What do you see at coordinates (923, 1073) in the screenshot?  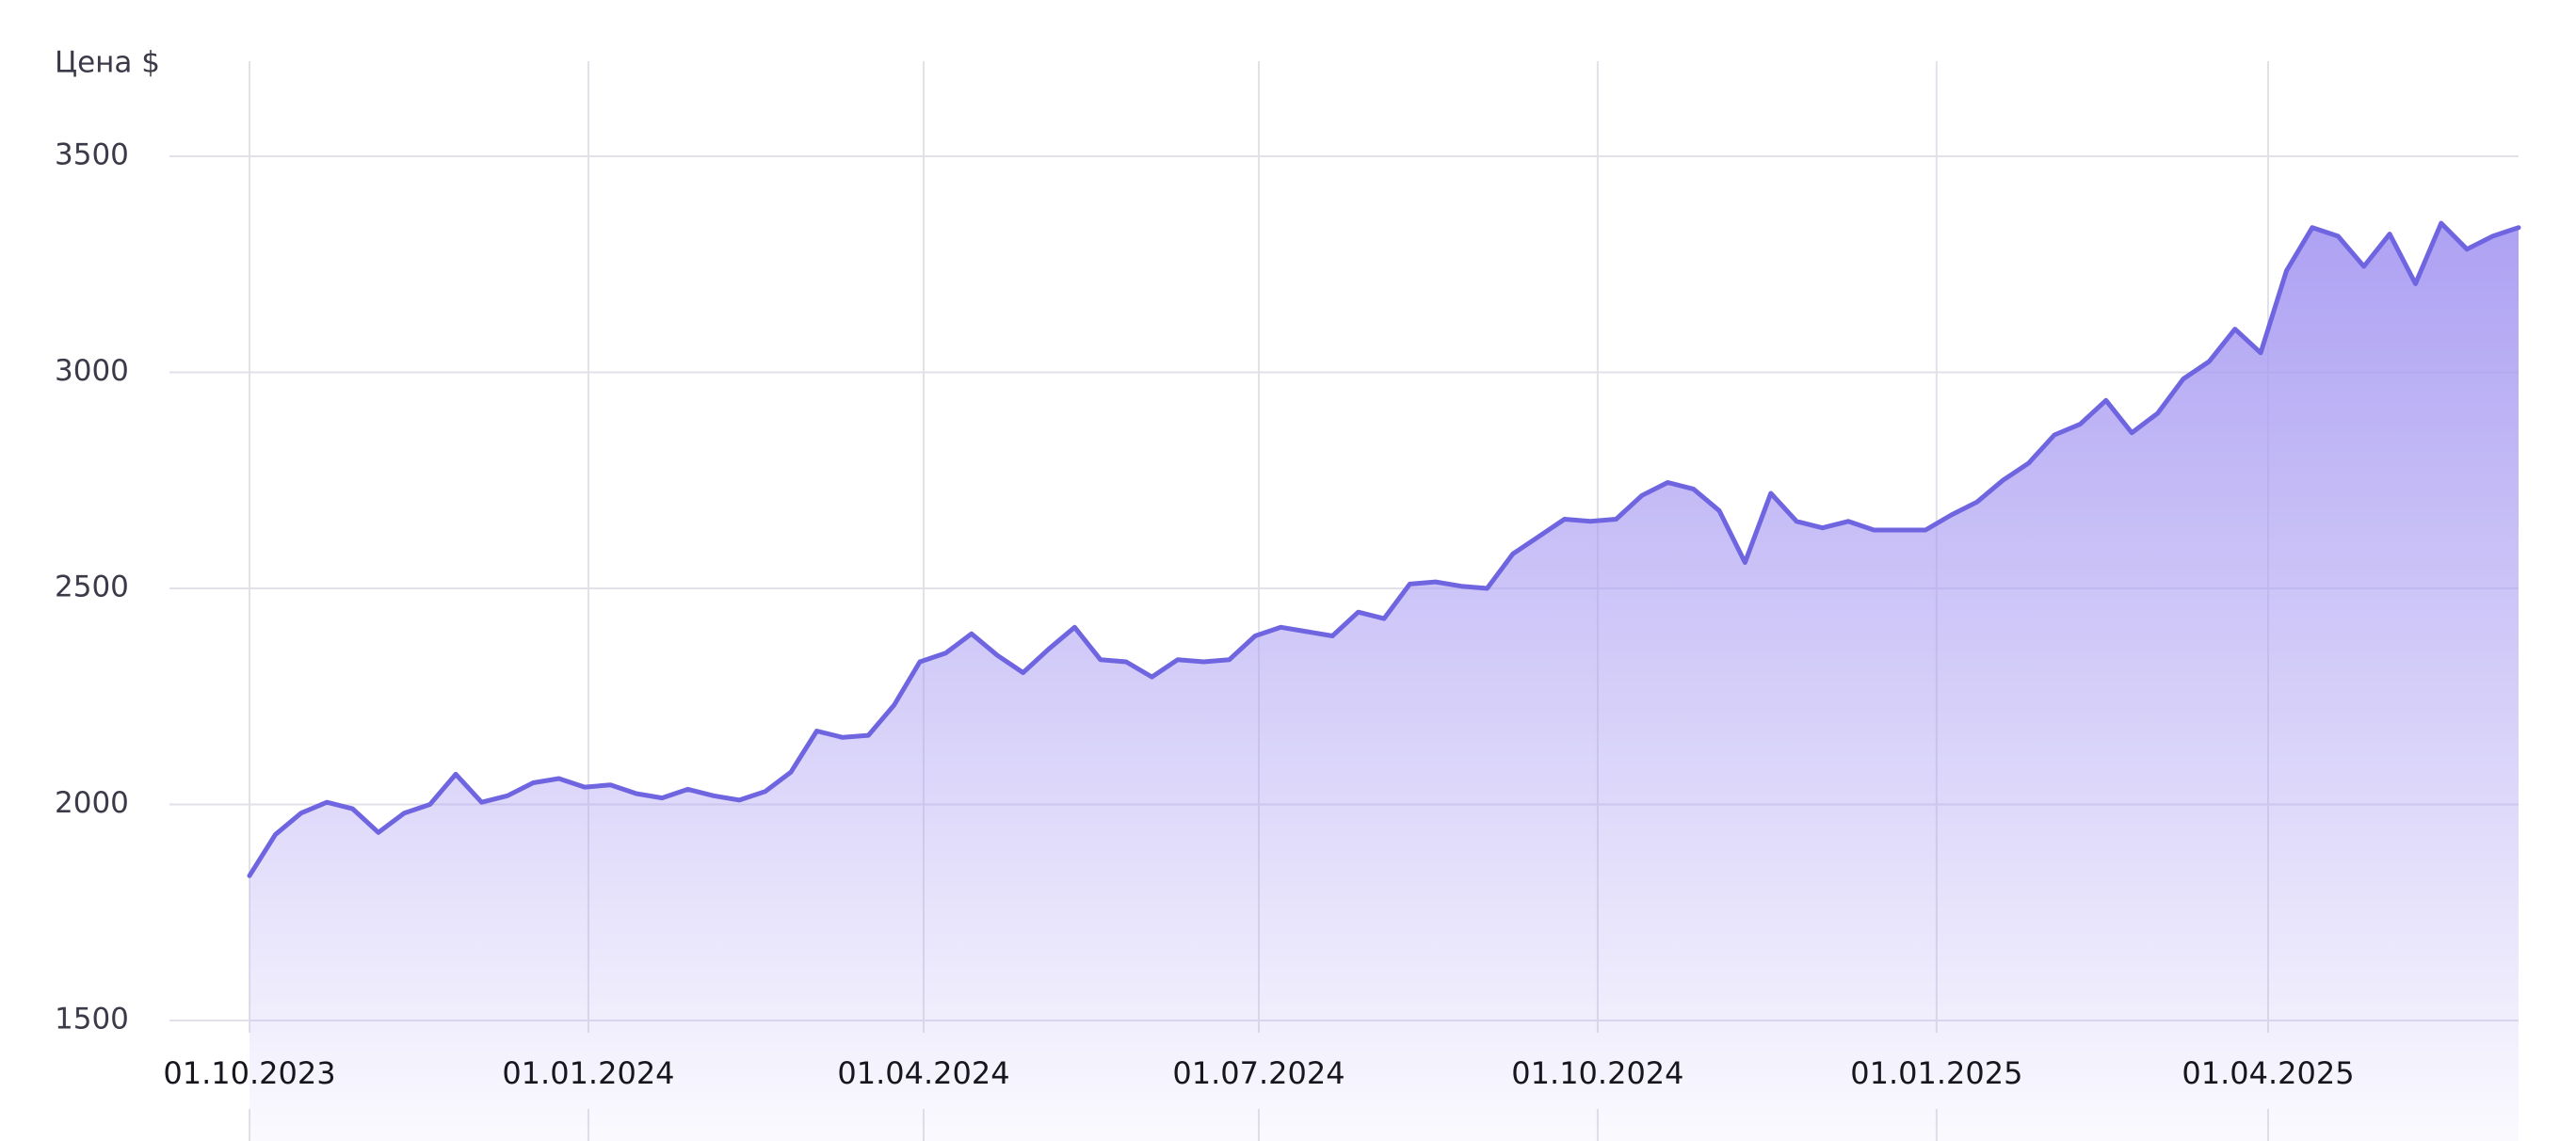 I see `x-tick-label: 01.04.2024` at bounding box center [923, 1073].